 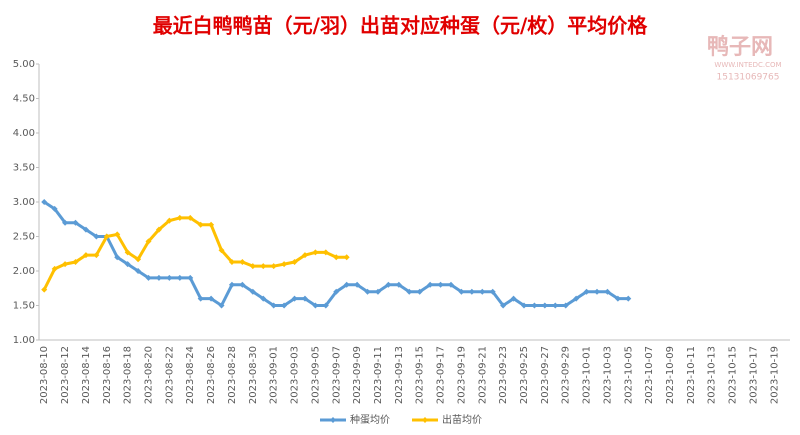 What do you see at coordinates (24, 271) in the screenshot?
I see `y-tick-label: 2.00` at bounding box center [24, 271].